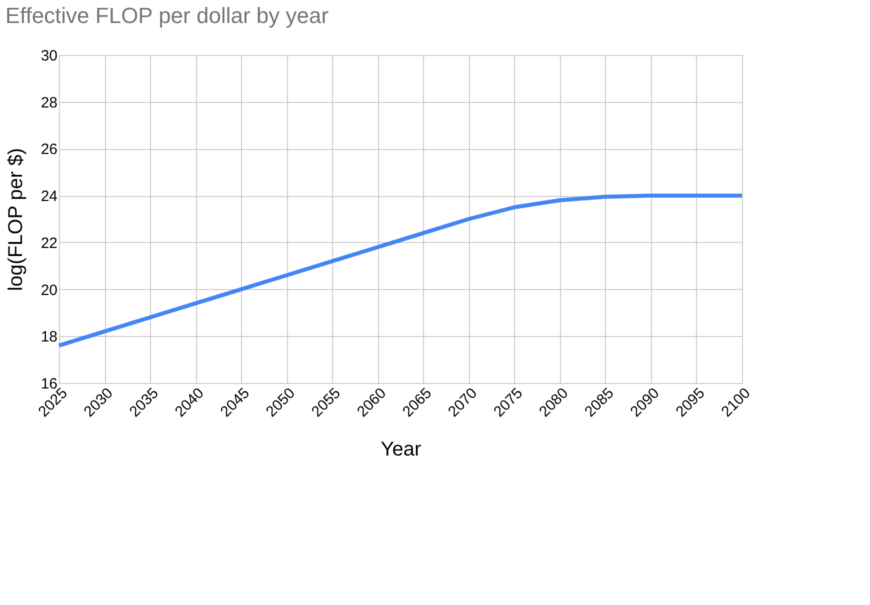  I want to click on y-axis-title: log(FLOP per $), so click(15, 220).